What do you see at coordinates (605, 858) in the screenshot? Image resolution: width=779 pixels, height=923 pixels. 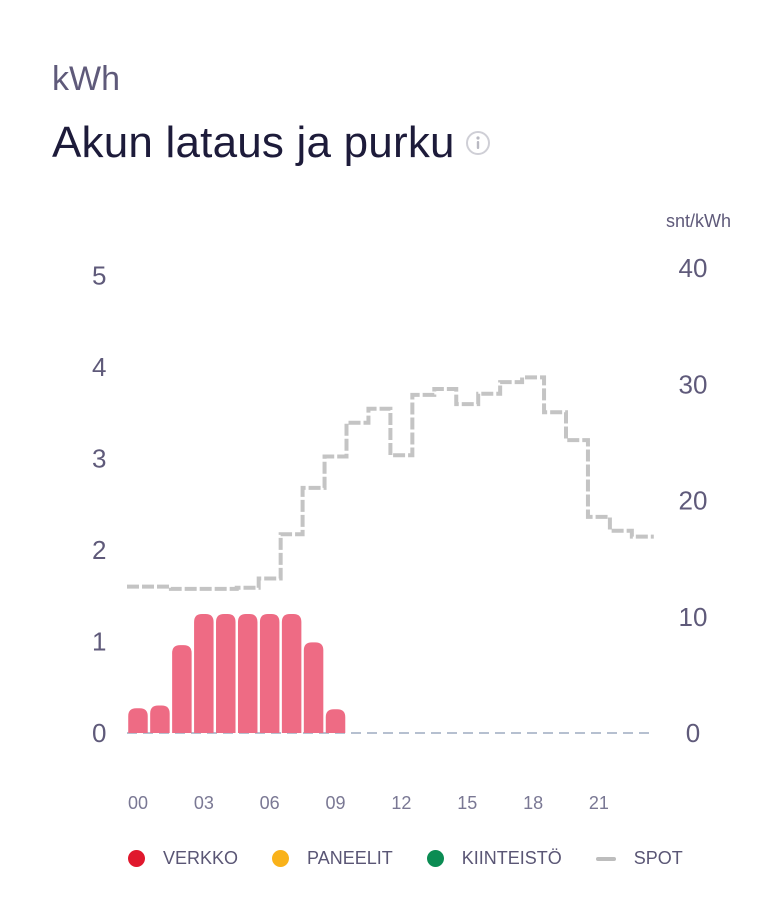 I see `dash-marker-icon` at bounding box center [605, 858].